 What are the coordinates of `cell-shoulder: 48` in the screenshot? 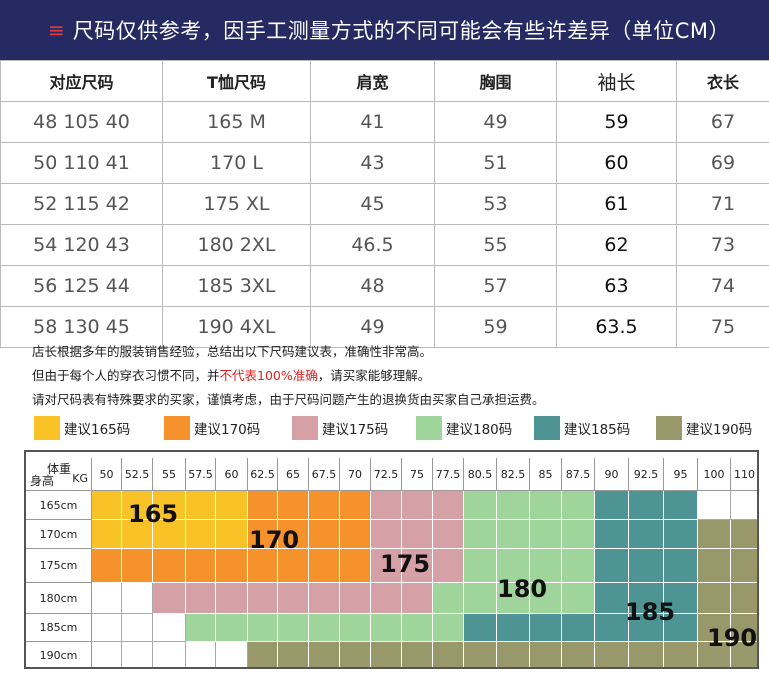 It's located at (372, 286).